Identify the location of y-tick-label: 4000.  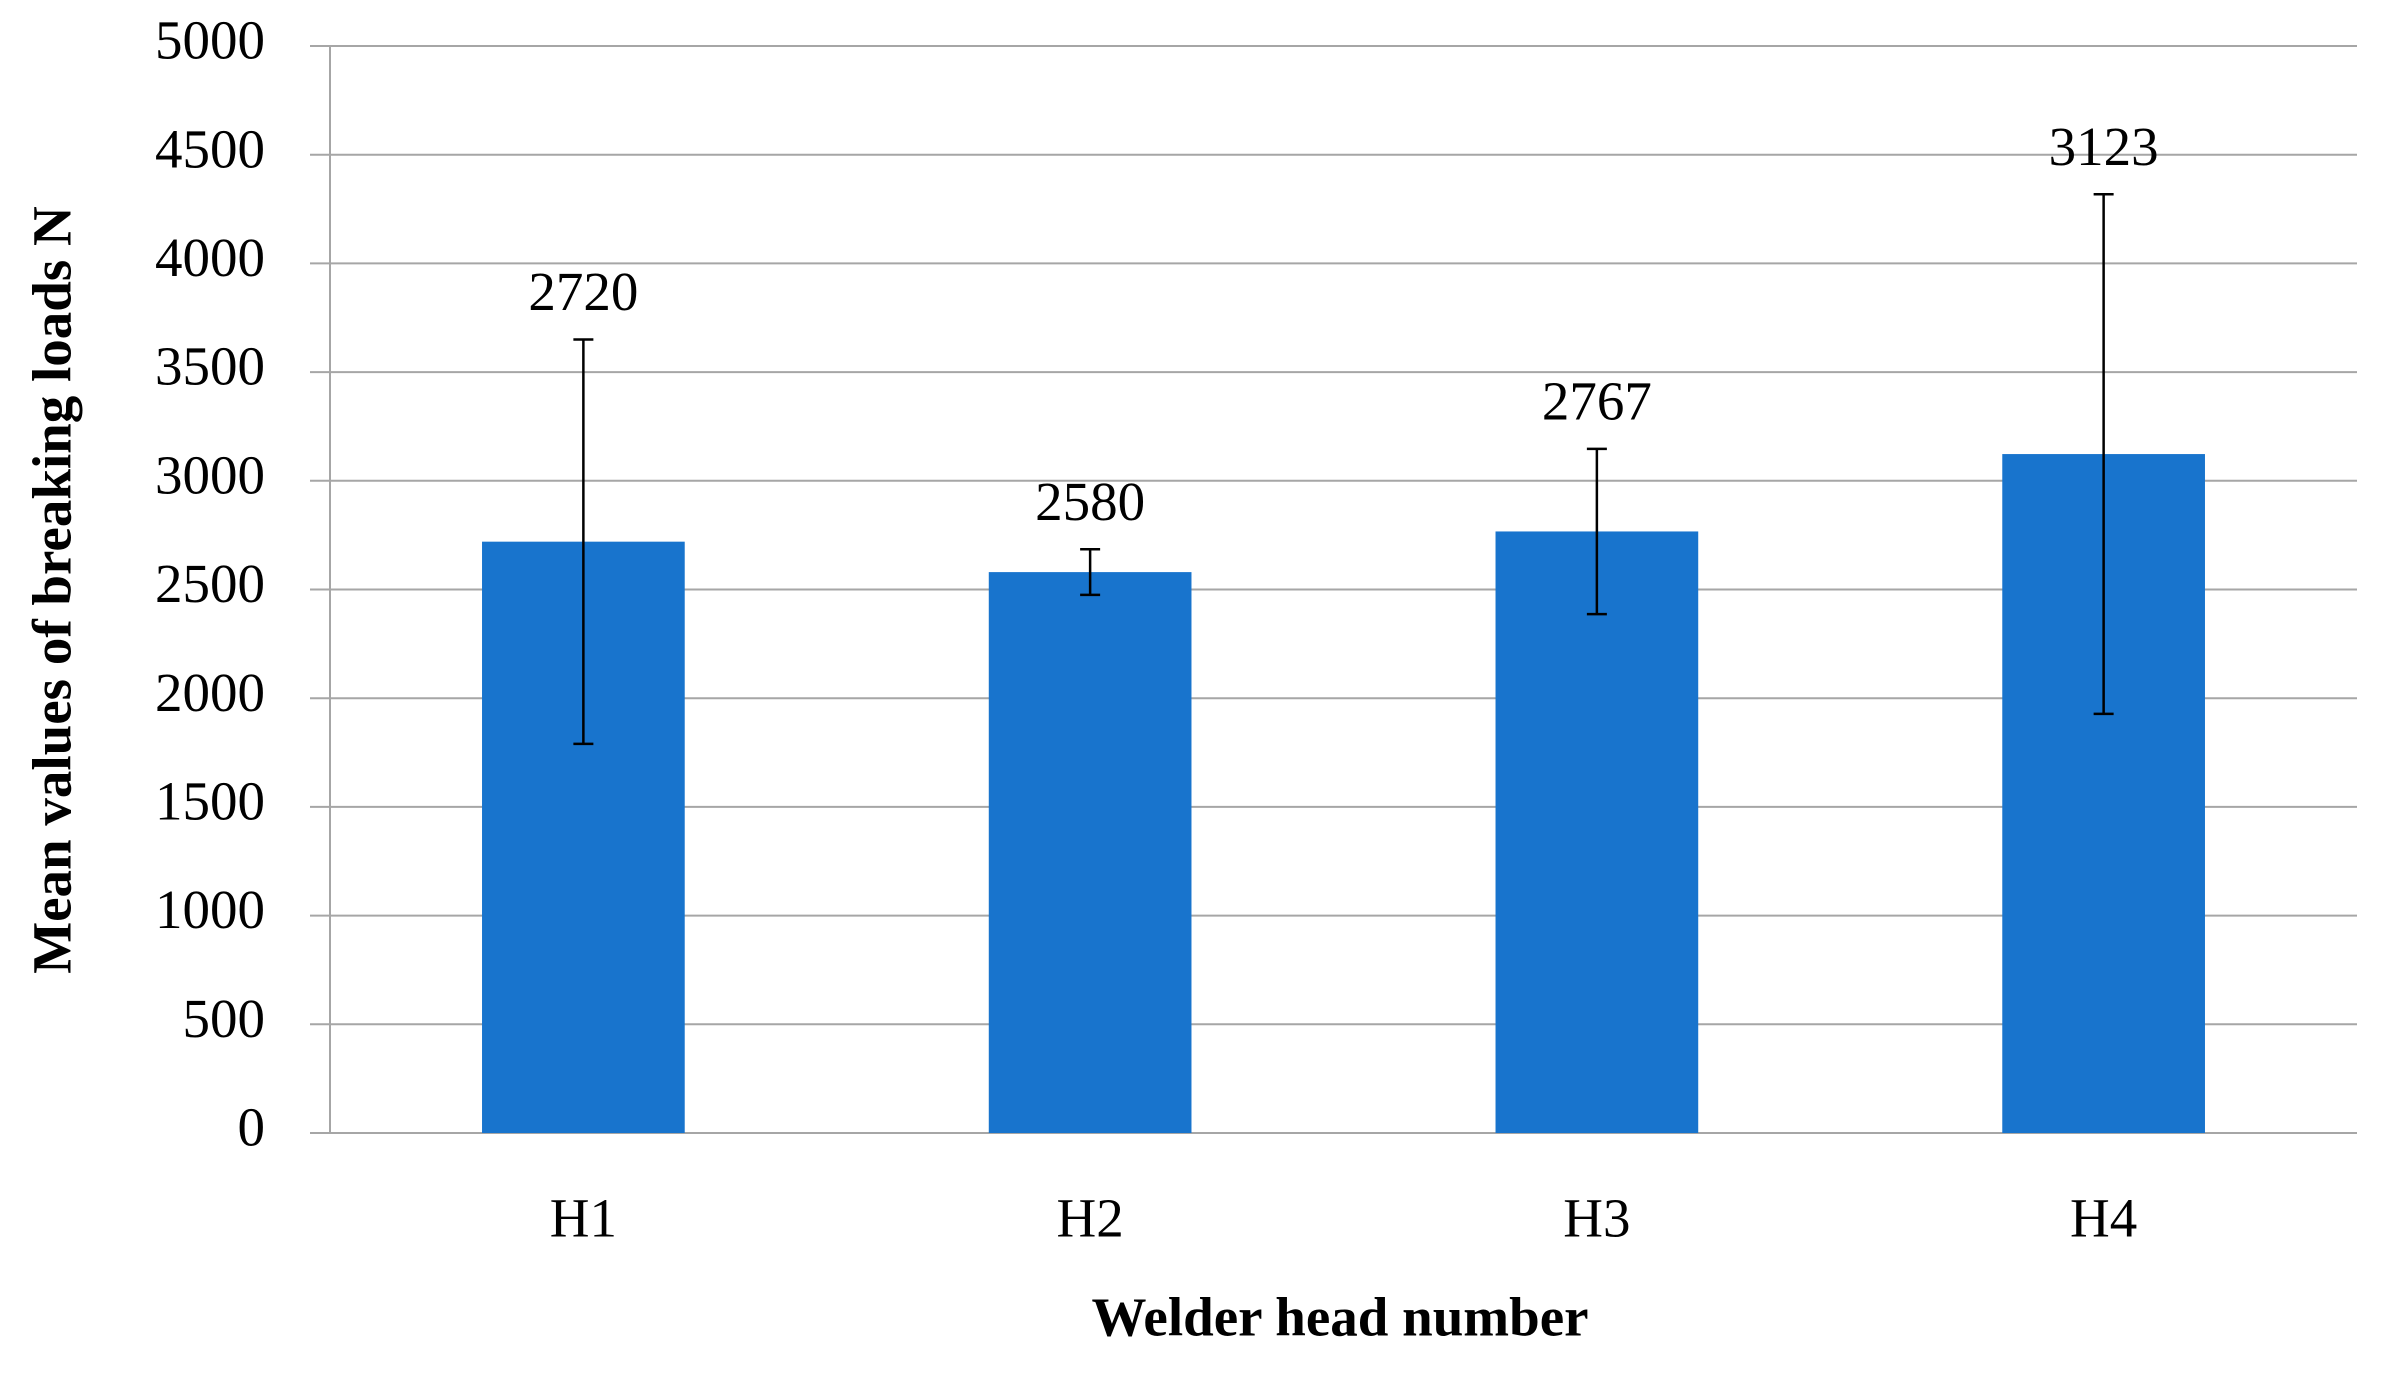
(210, 257).